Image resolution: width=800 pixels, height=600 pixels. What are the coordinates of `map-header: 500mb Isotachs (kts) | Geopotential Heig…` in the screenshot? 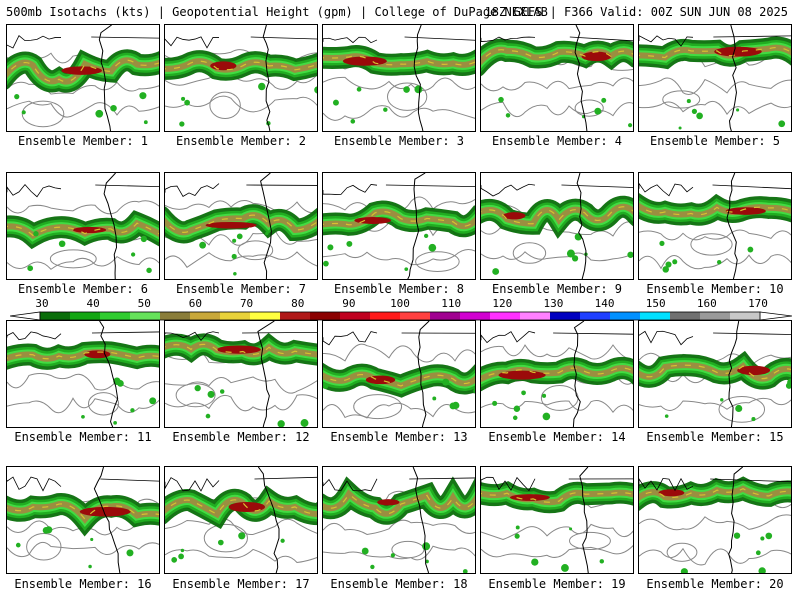 It's located at (400, 12).